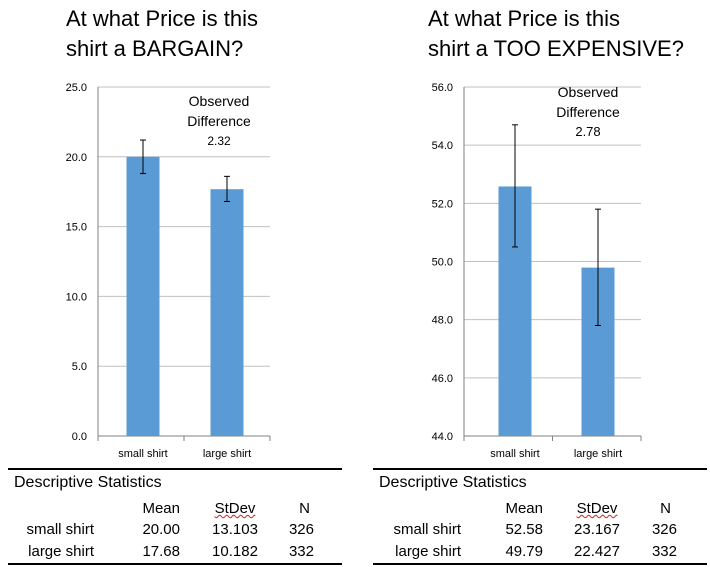  What do you see at coordinates (235, 529) in the screenshot?
I see `row-stdev: 13.103` at bounding box center [235, 529].